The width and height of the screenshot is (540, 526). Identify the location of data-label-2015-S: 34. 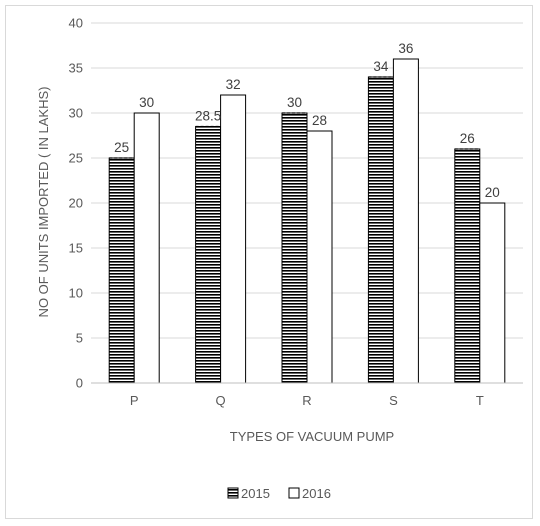
(381, 66).